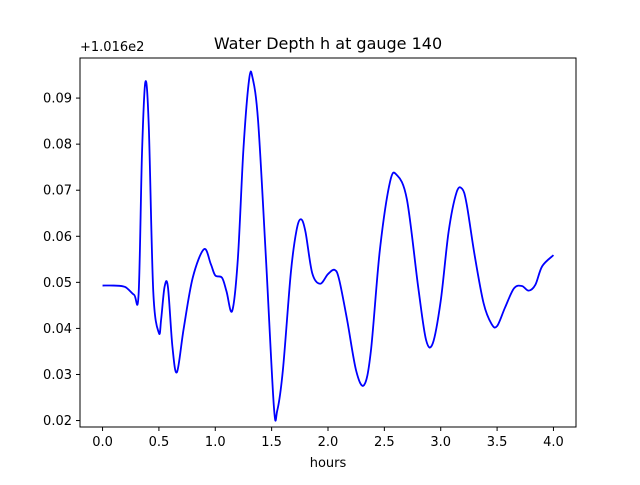 Image resolution: width=640 pixels, height=485 pixels. I want to click on y-tick-label: 0.04, so click(57, 329).